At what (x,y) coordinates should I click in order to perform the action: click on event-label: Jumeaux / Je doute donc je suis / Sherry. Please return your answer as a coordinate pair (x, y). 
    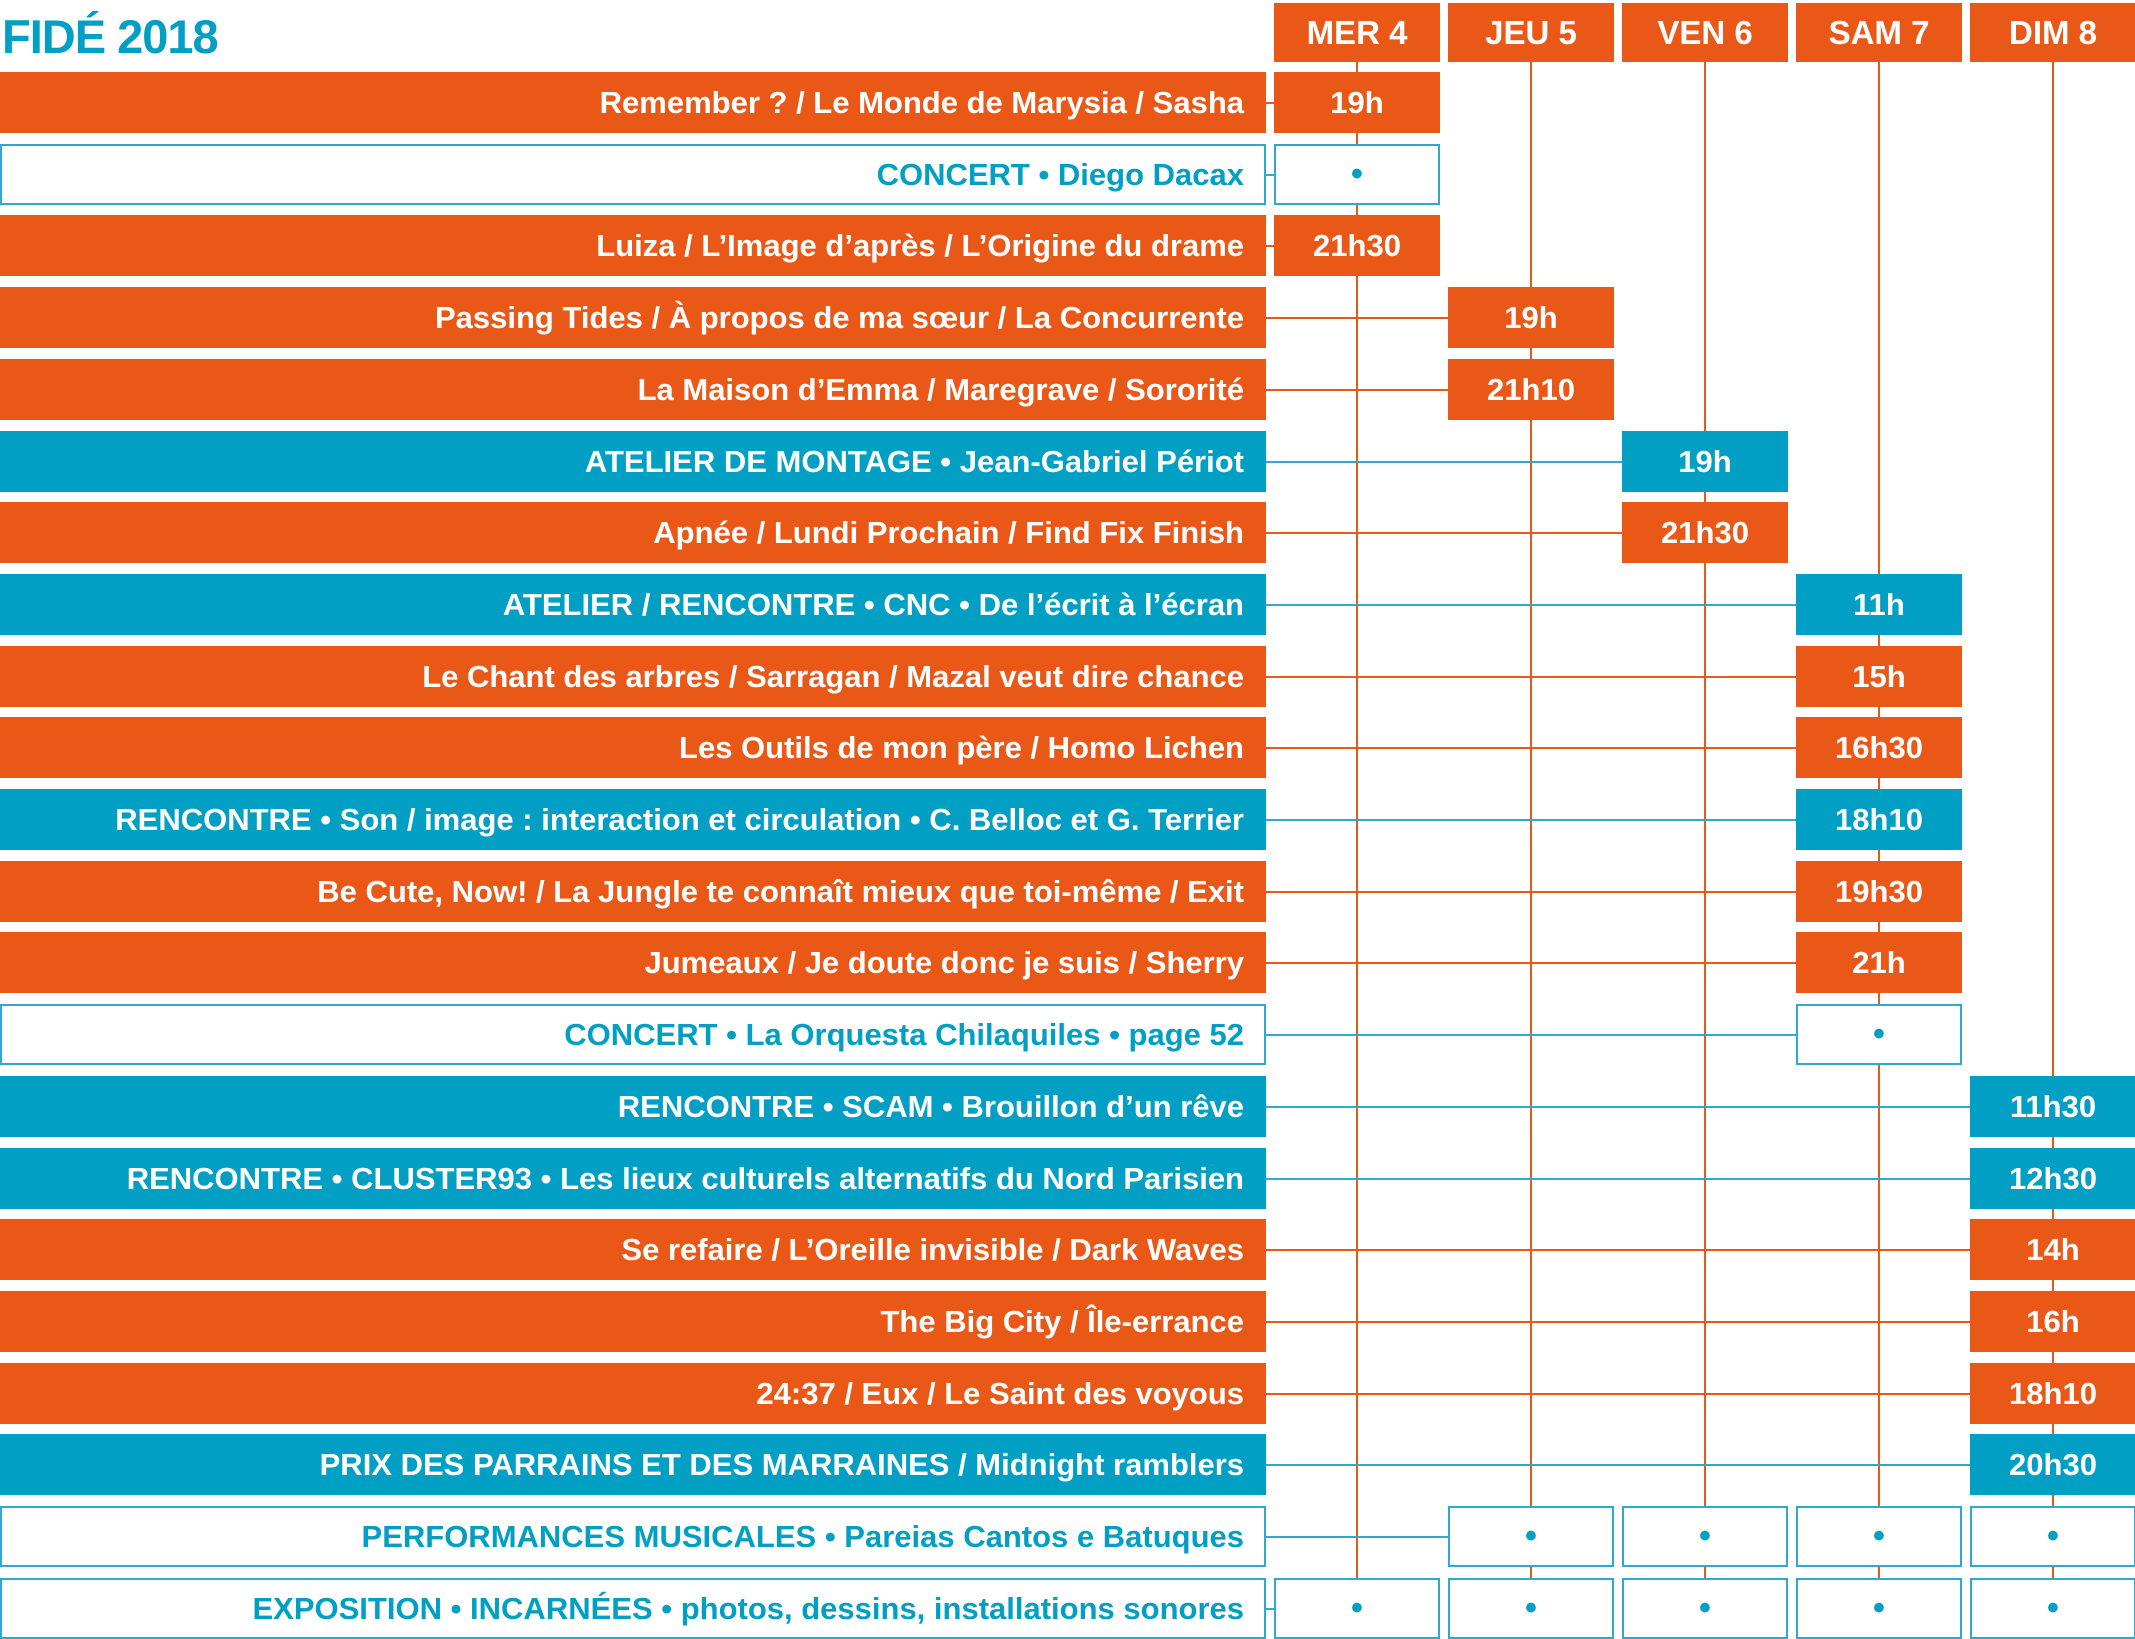
    Looking at the image, I should click on (633, 962).